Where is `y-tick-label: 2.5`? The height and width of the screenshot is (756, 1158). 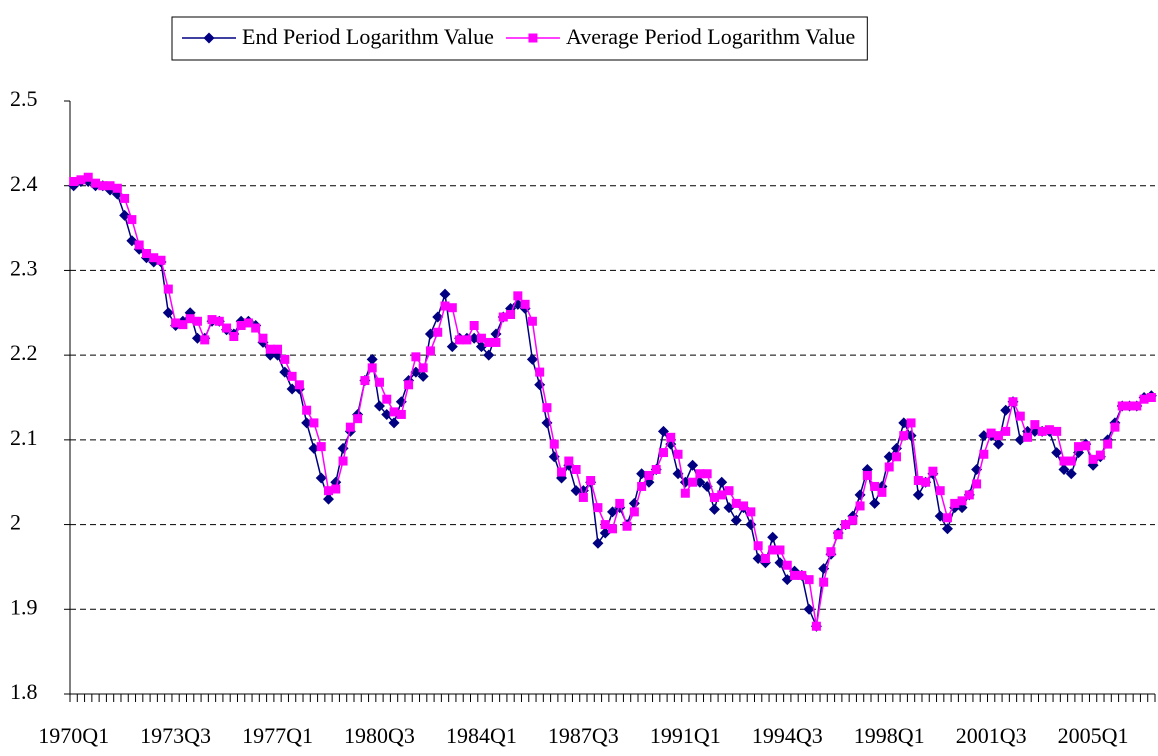 y-tick-label: 2.5 is located at coordinates (24, 98).